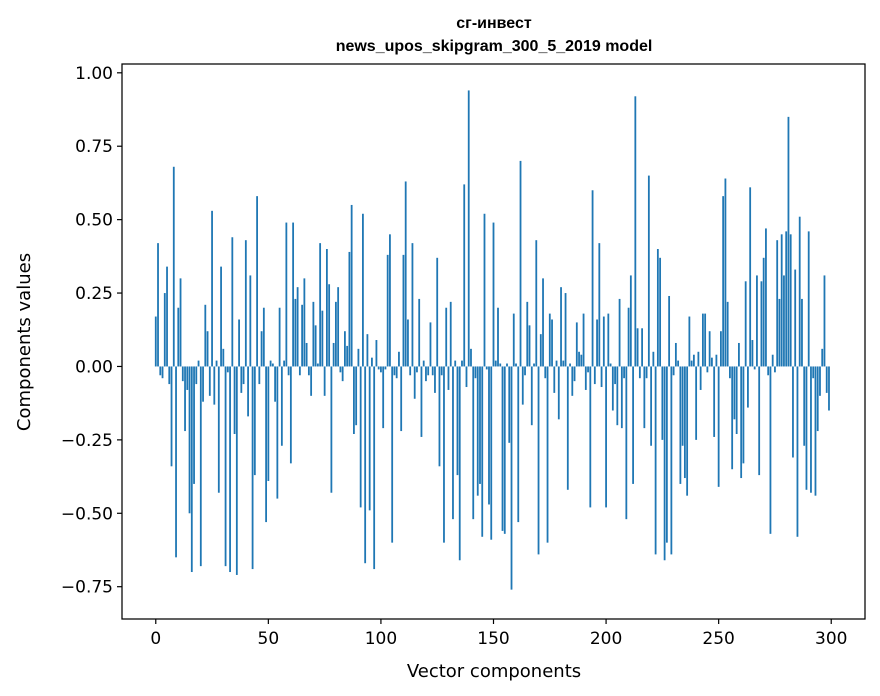  I want to click on y-axis-ticks: −0.75 −0.50 −0.25 0.00 0.25 0.50 0.75 1.00, so click(91, 331).